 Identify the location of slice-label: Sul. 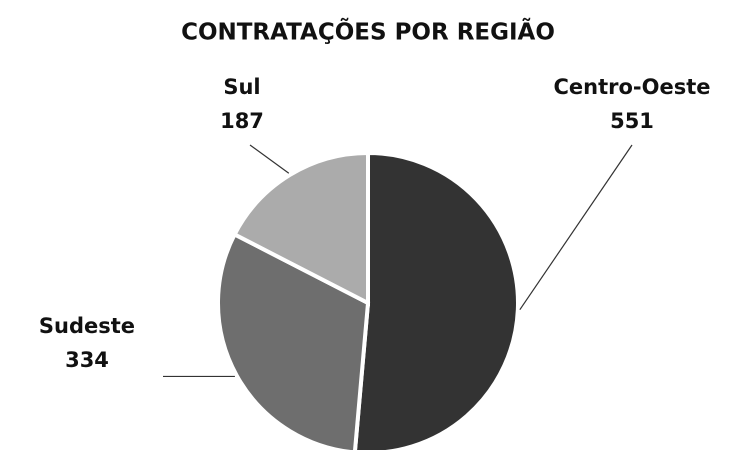
(241, 87).